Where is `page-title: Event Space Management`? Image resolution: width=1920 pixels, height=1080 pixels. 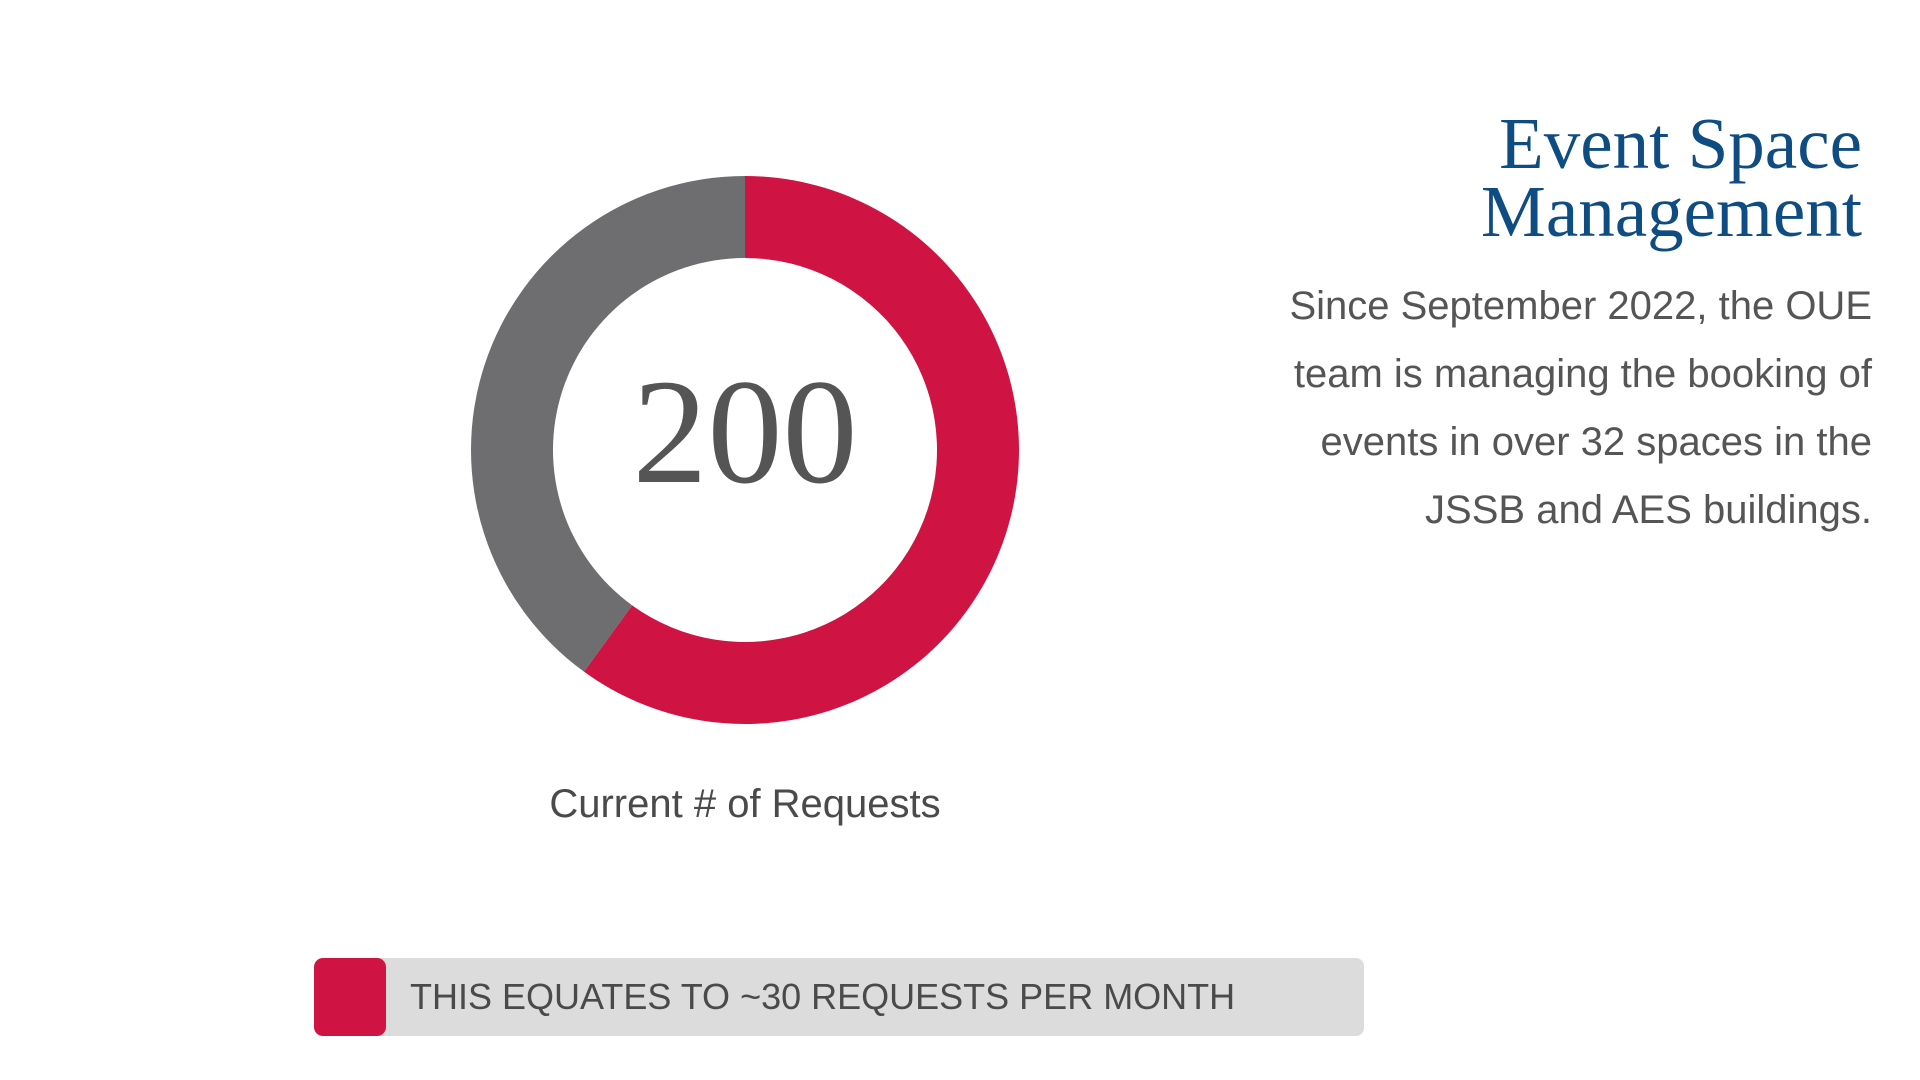
page-title: Event Space Management is located at coordinates (1552, 177).